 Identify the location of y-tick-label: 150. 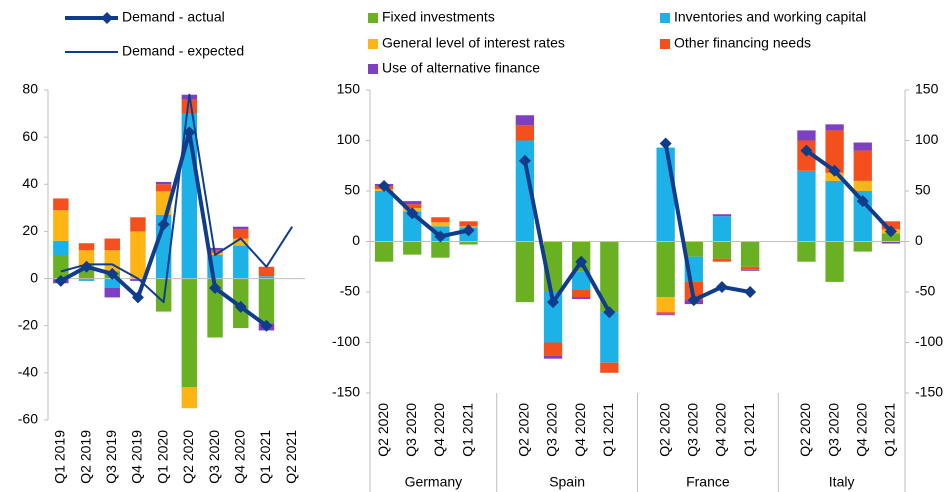
(349, 89).